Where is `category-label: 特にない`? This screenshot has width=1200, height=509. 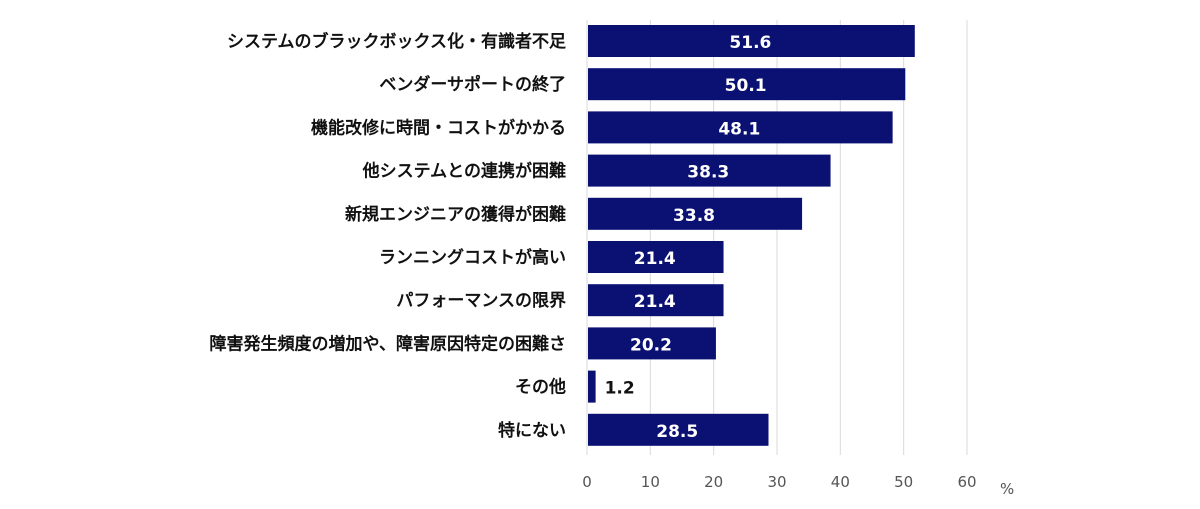
category-label: 特にない is located at coordinates (532, 430).